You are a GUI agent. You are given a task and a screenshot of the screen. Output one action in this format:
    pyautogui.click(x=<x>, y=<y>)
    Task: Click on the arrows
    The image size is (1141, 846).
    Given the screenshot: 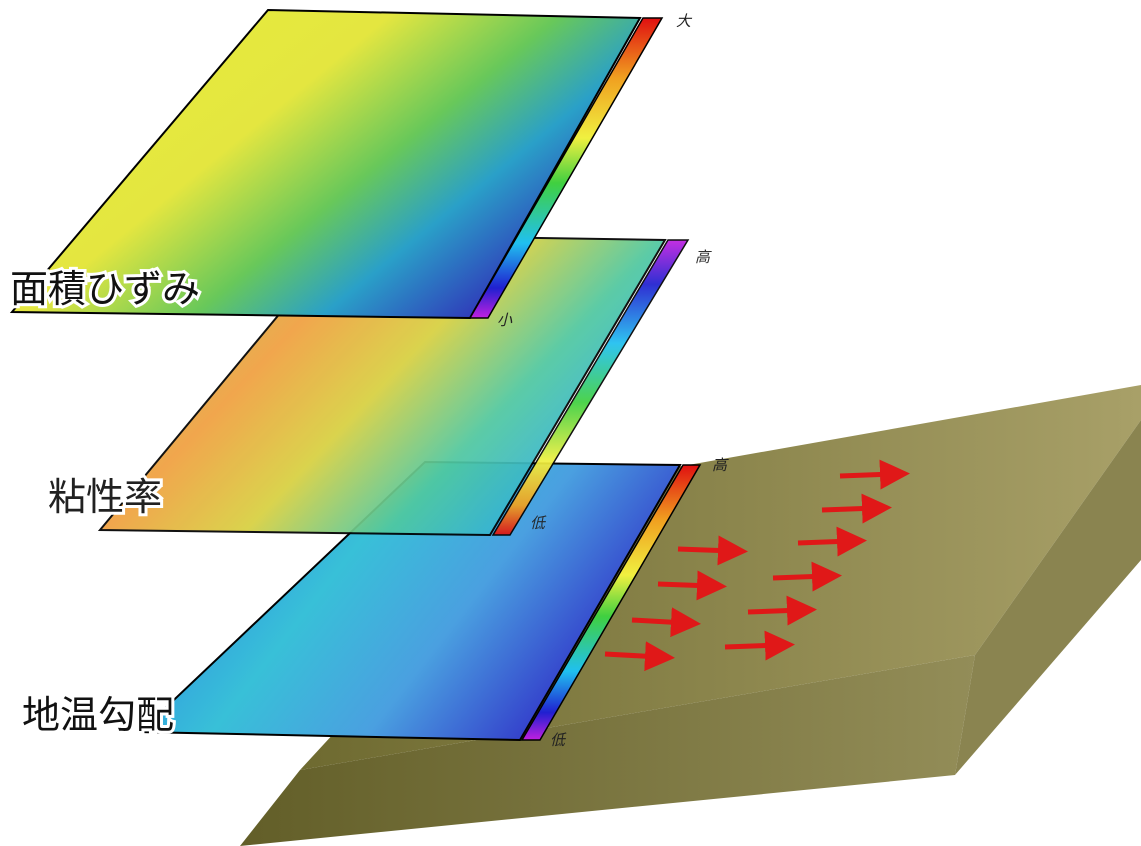 What is the action you would take?
    pyautogui.click(x=757, y=565)
    